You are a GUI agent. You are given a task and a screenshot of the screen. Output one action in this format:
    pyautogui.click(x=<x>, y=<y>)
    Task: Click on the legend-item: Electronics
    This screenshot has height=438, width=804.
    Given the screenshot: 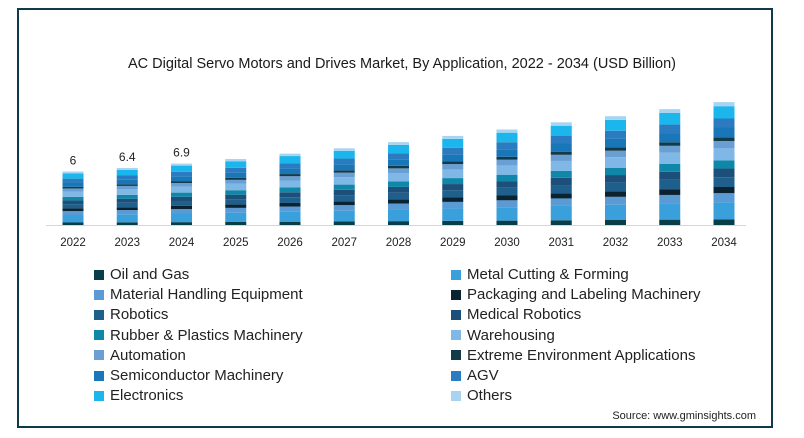 What is the action you would take?
    pyautogui.click(x=138, y=395)
    